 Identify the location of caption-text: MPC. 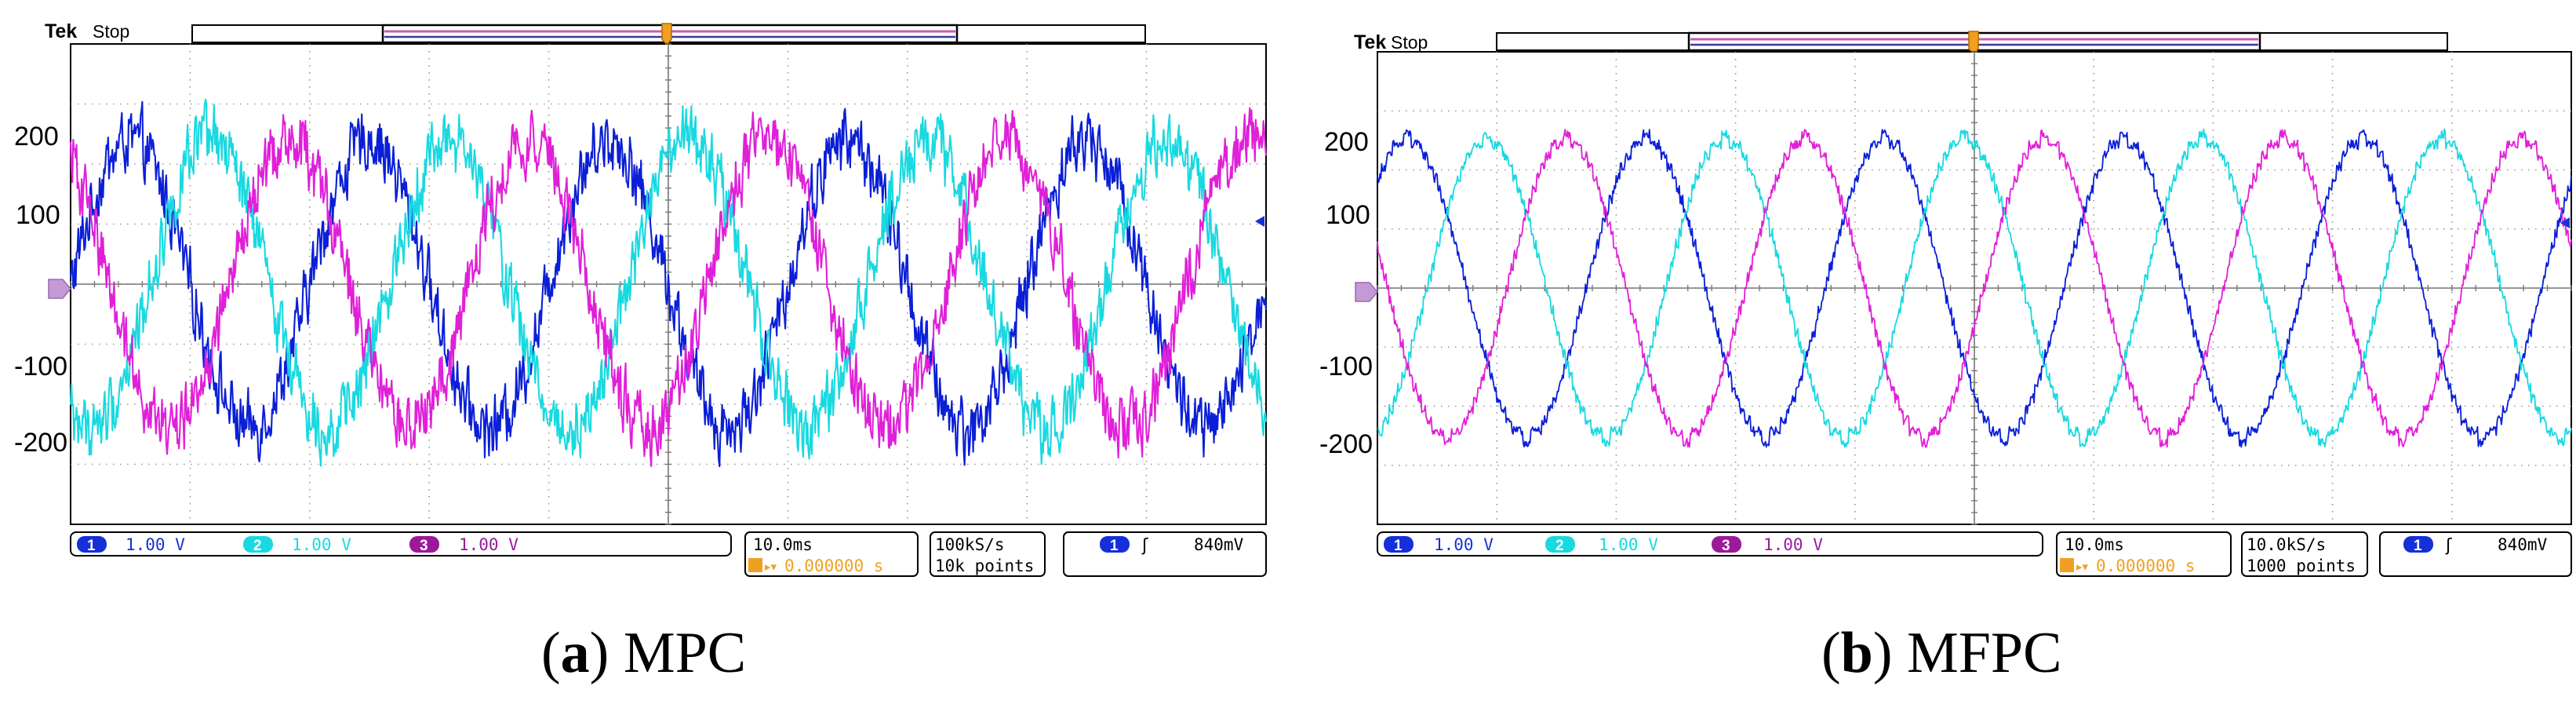
(685, 653).